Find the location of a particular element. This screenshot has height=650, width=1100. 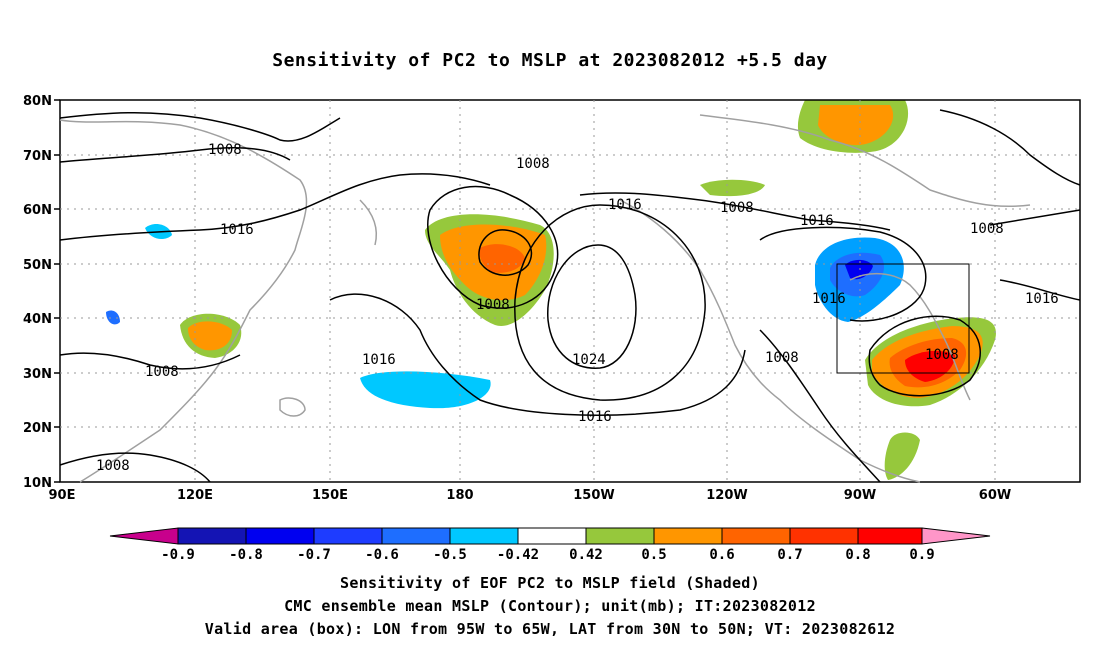

lon-label: 150E is located at coordinates (330, 495).